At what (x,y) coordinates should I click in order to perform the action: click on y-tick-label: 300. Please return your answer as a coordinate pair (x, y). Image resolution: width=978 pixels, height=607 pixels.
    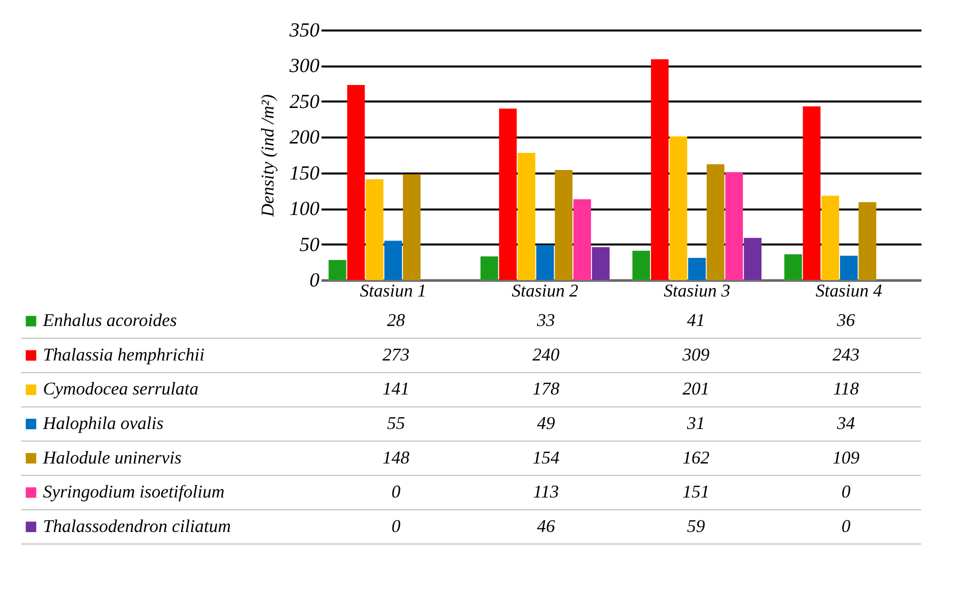
    Looking at the image, I should click on (304, 66).